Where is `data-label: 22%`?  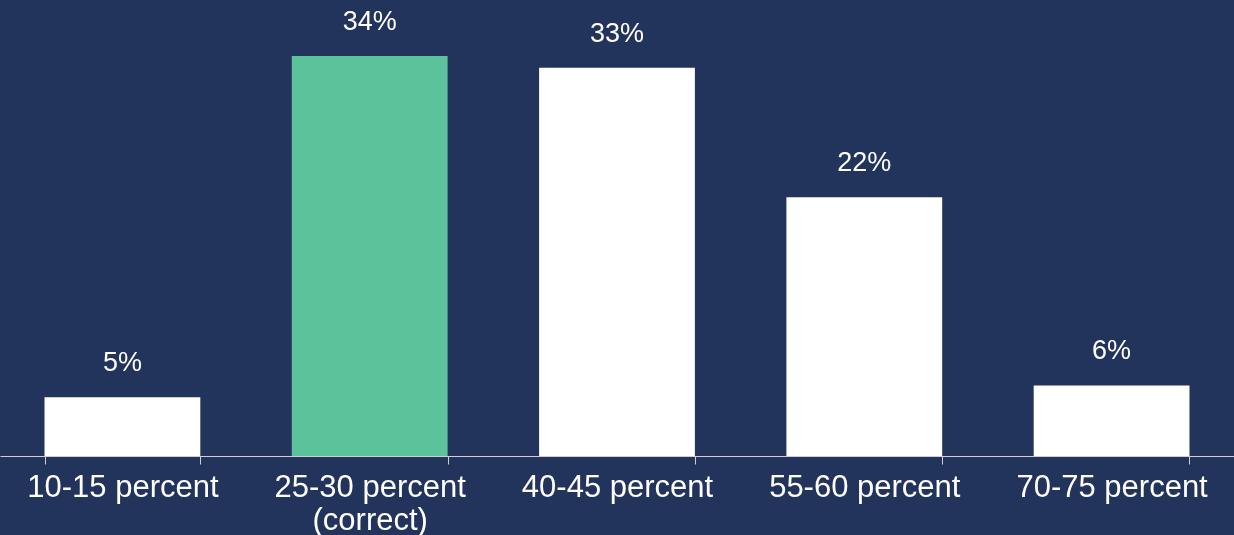 data-label: 22% is located at coordinates (864, 162).